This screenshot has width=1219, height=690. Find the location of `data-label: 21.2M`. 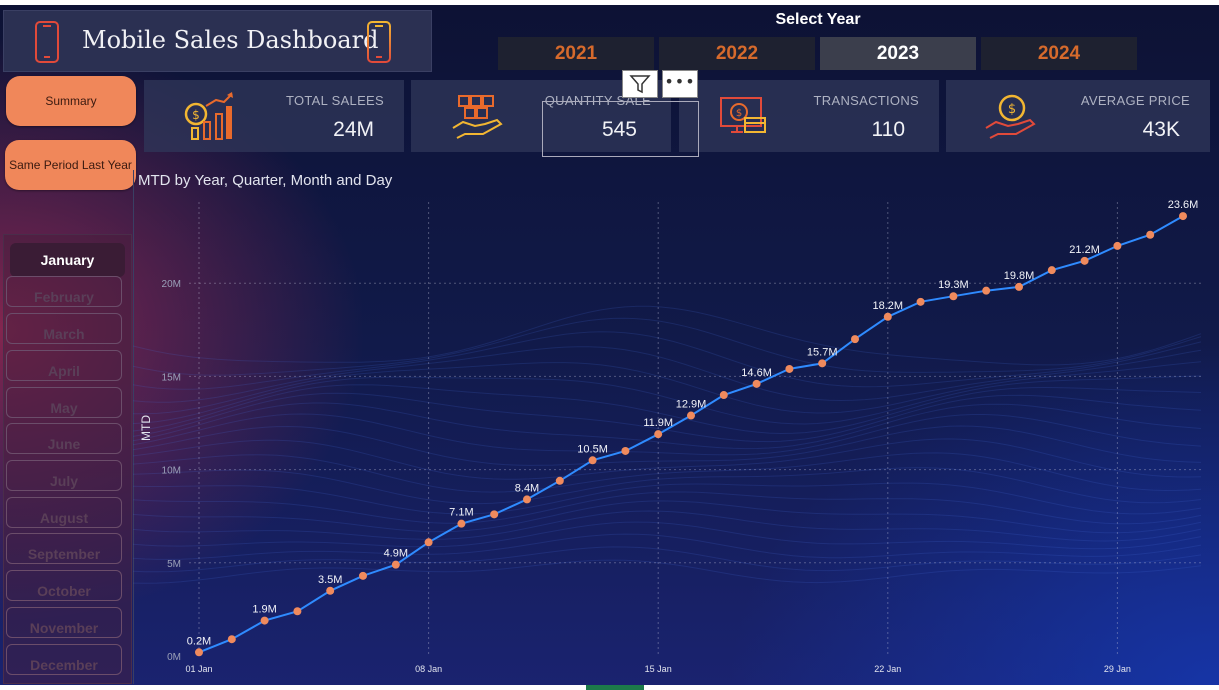

data-label: 21.2M is located at coordinates (1084, 250).